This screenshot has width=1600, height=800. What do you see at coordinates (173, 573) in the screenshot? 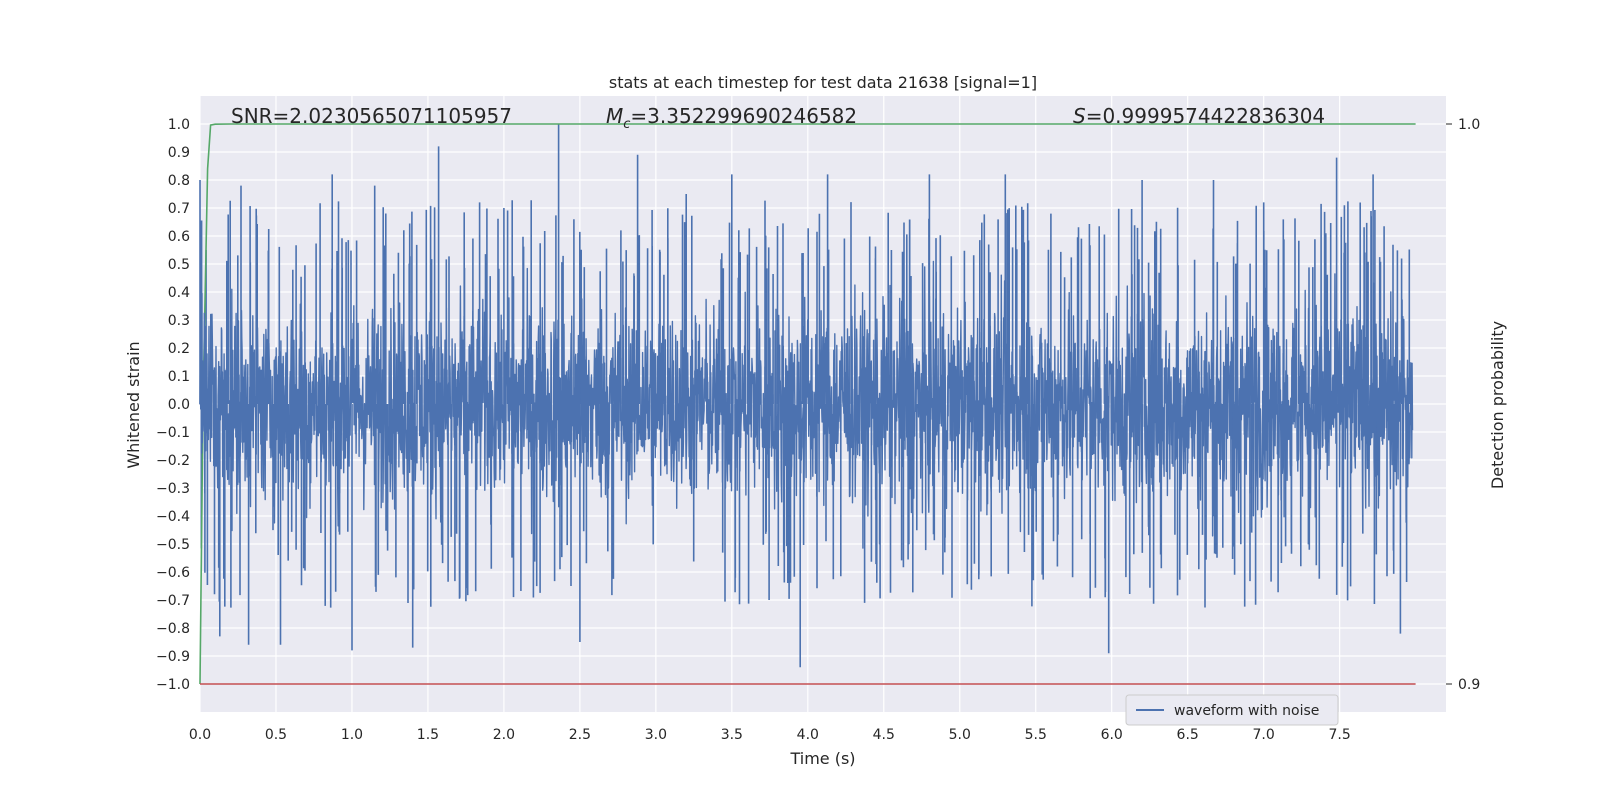
I see `y-tick-label: −0.6` at bounding box center [173, 573].